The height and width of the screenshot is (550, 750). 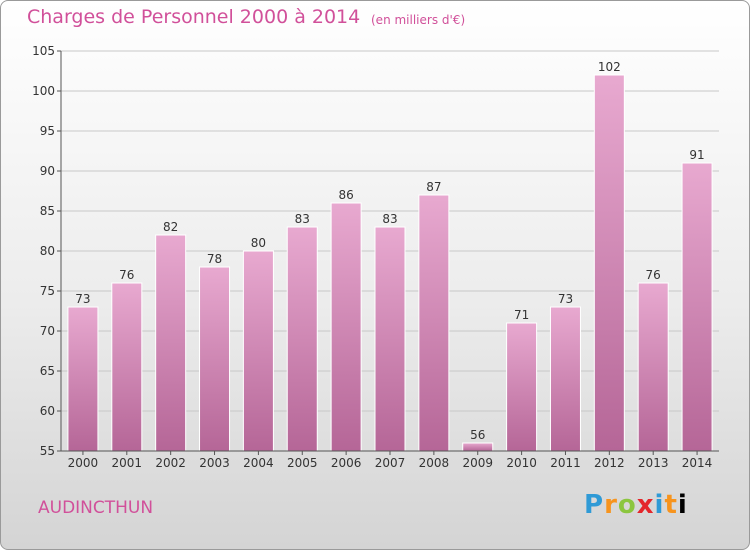 I want to click on y-tick-label: 90, so click(x=47, y=171).